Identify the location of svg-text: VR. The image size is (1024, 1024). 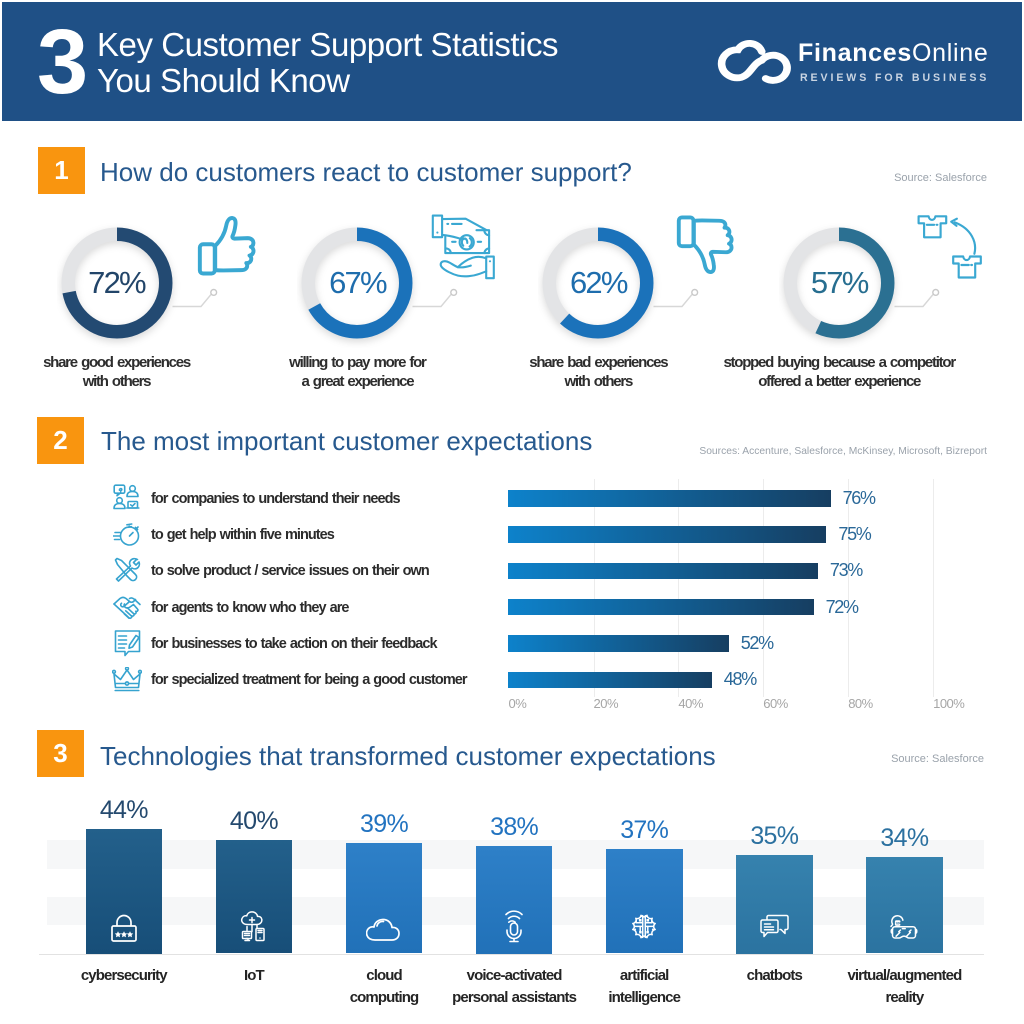
(899, 923).